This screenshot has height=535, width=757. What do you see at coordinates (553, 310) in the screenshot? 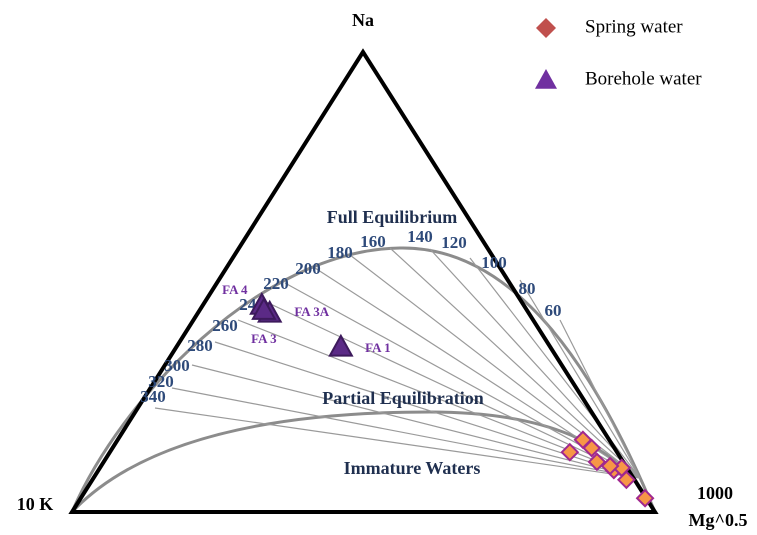
I see `isotherm-label: 60` at bounding box center [553, 310].